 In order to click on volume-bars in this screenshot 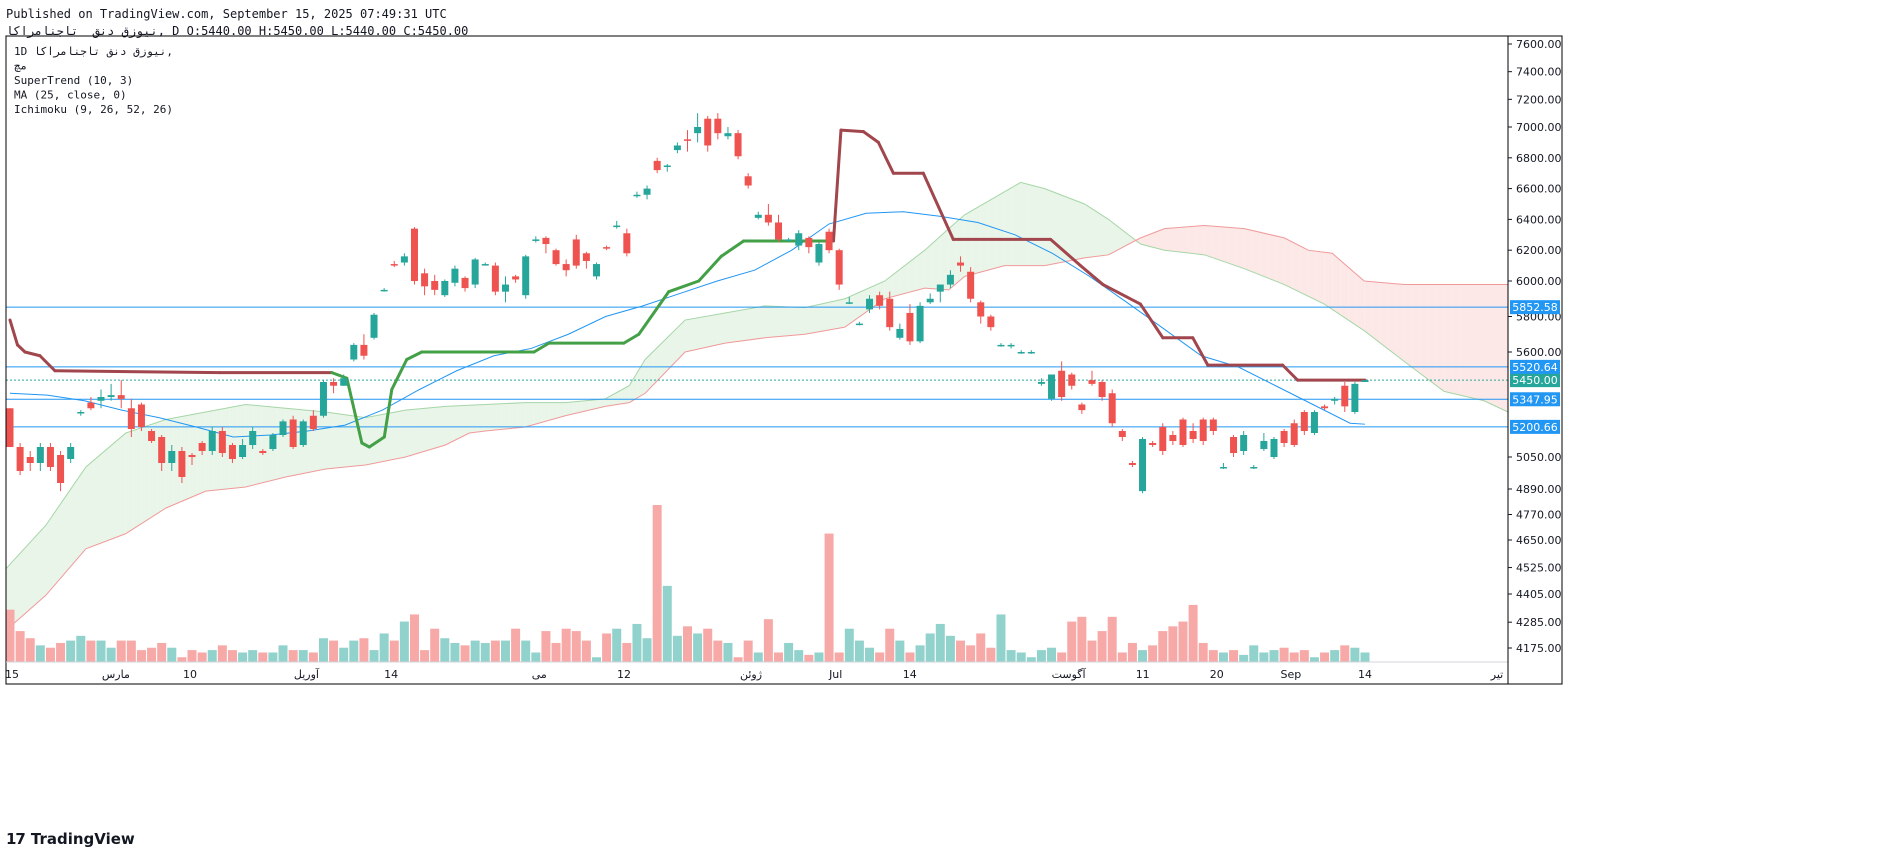, I will do `click(687, 583)`.